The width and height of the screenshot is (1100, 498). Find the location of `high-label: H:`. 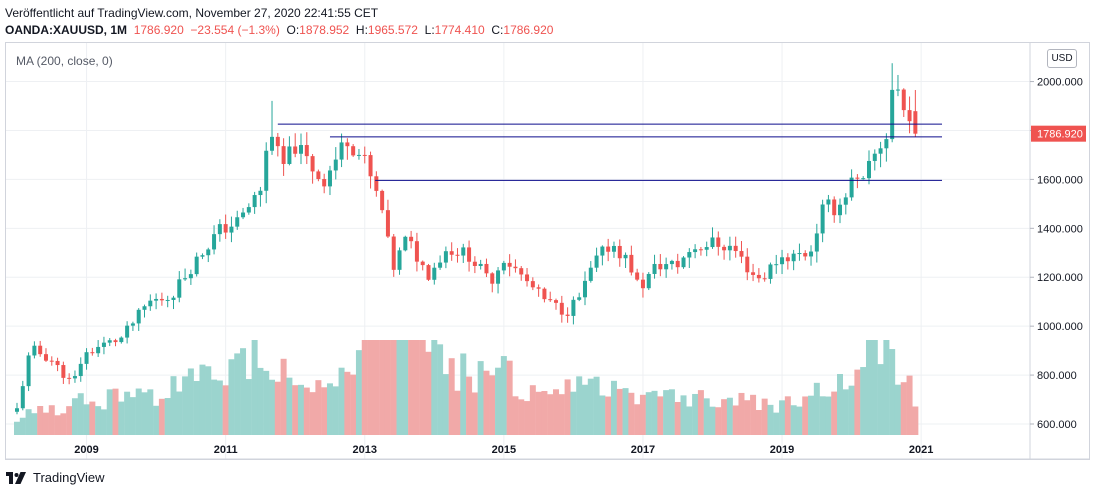

high-label: H: is located at coordinates (361, 30).